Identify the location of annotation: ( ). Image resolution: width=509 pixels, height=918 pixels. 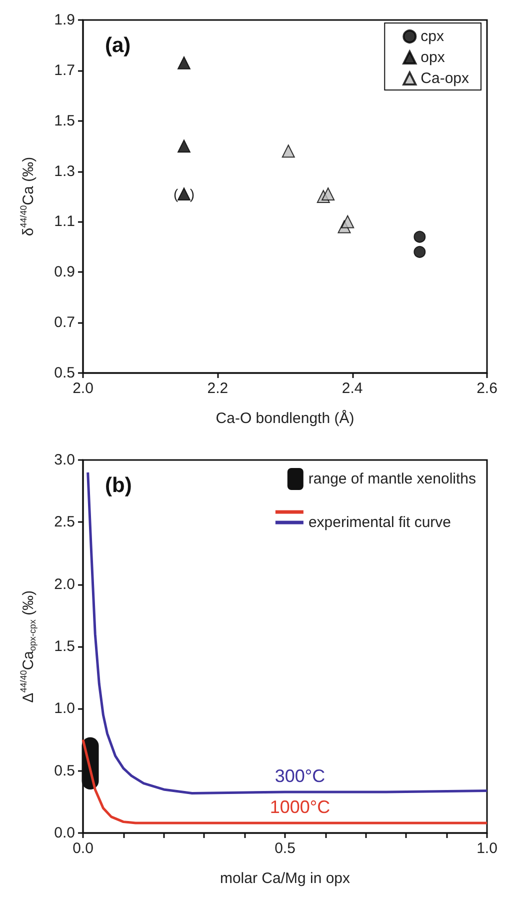
(184, 194).